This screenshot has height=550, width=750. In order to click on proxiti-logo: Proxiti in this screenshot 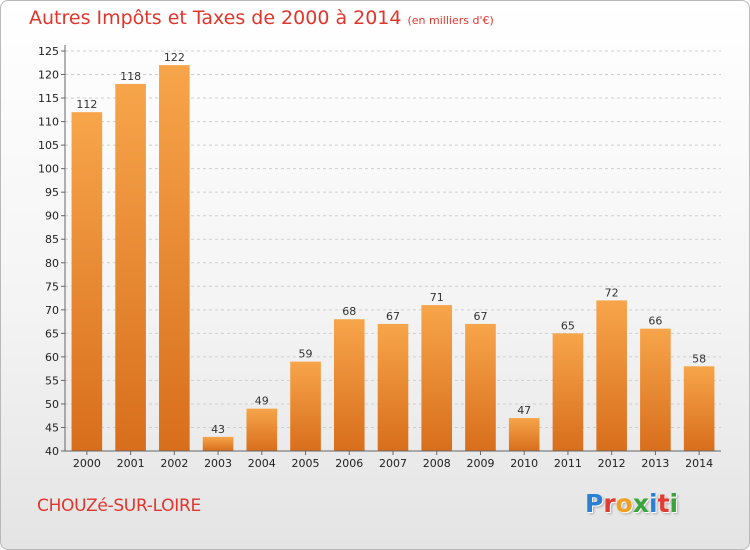, I will do `click(631, 503)`.